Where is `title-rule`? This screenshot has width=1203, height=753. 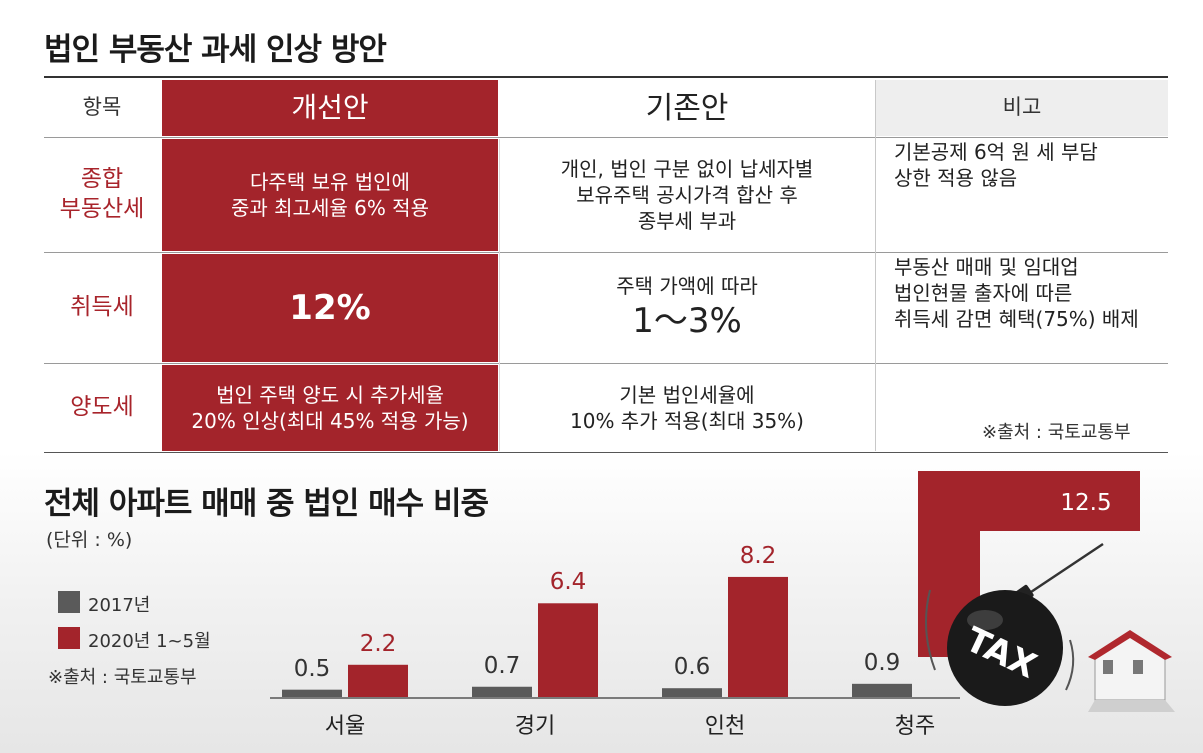
title-rule is located at coordinates (606, 77).